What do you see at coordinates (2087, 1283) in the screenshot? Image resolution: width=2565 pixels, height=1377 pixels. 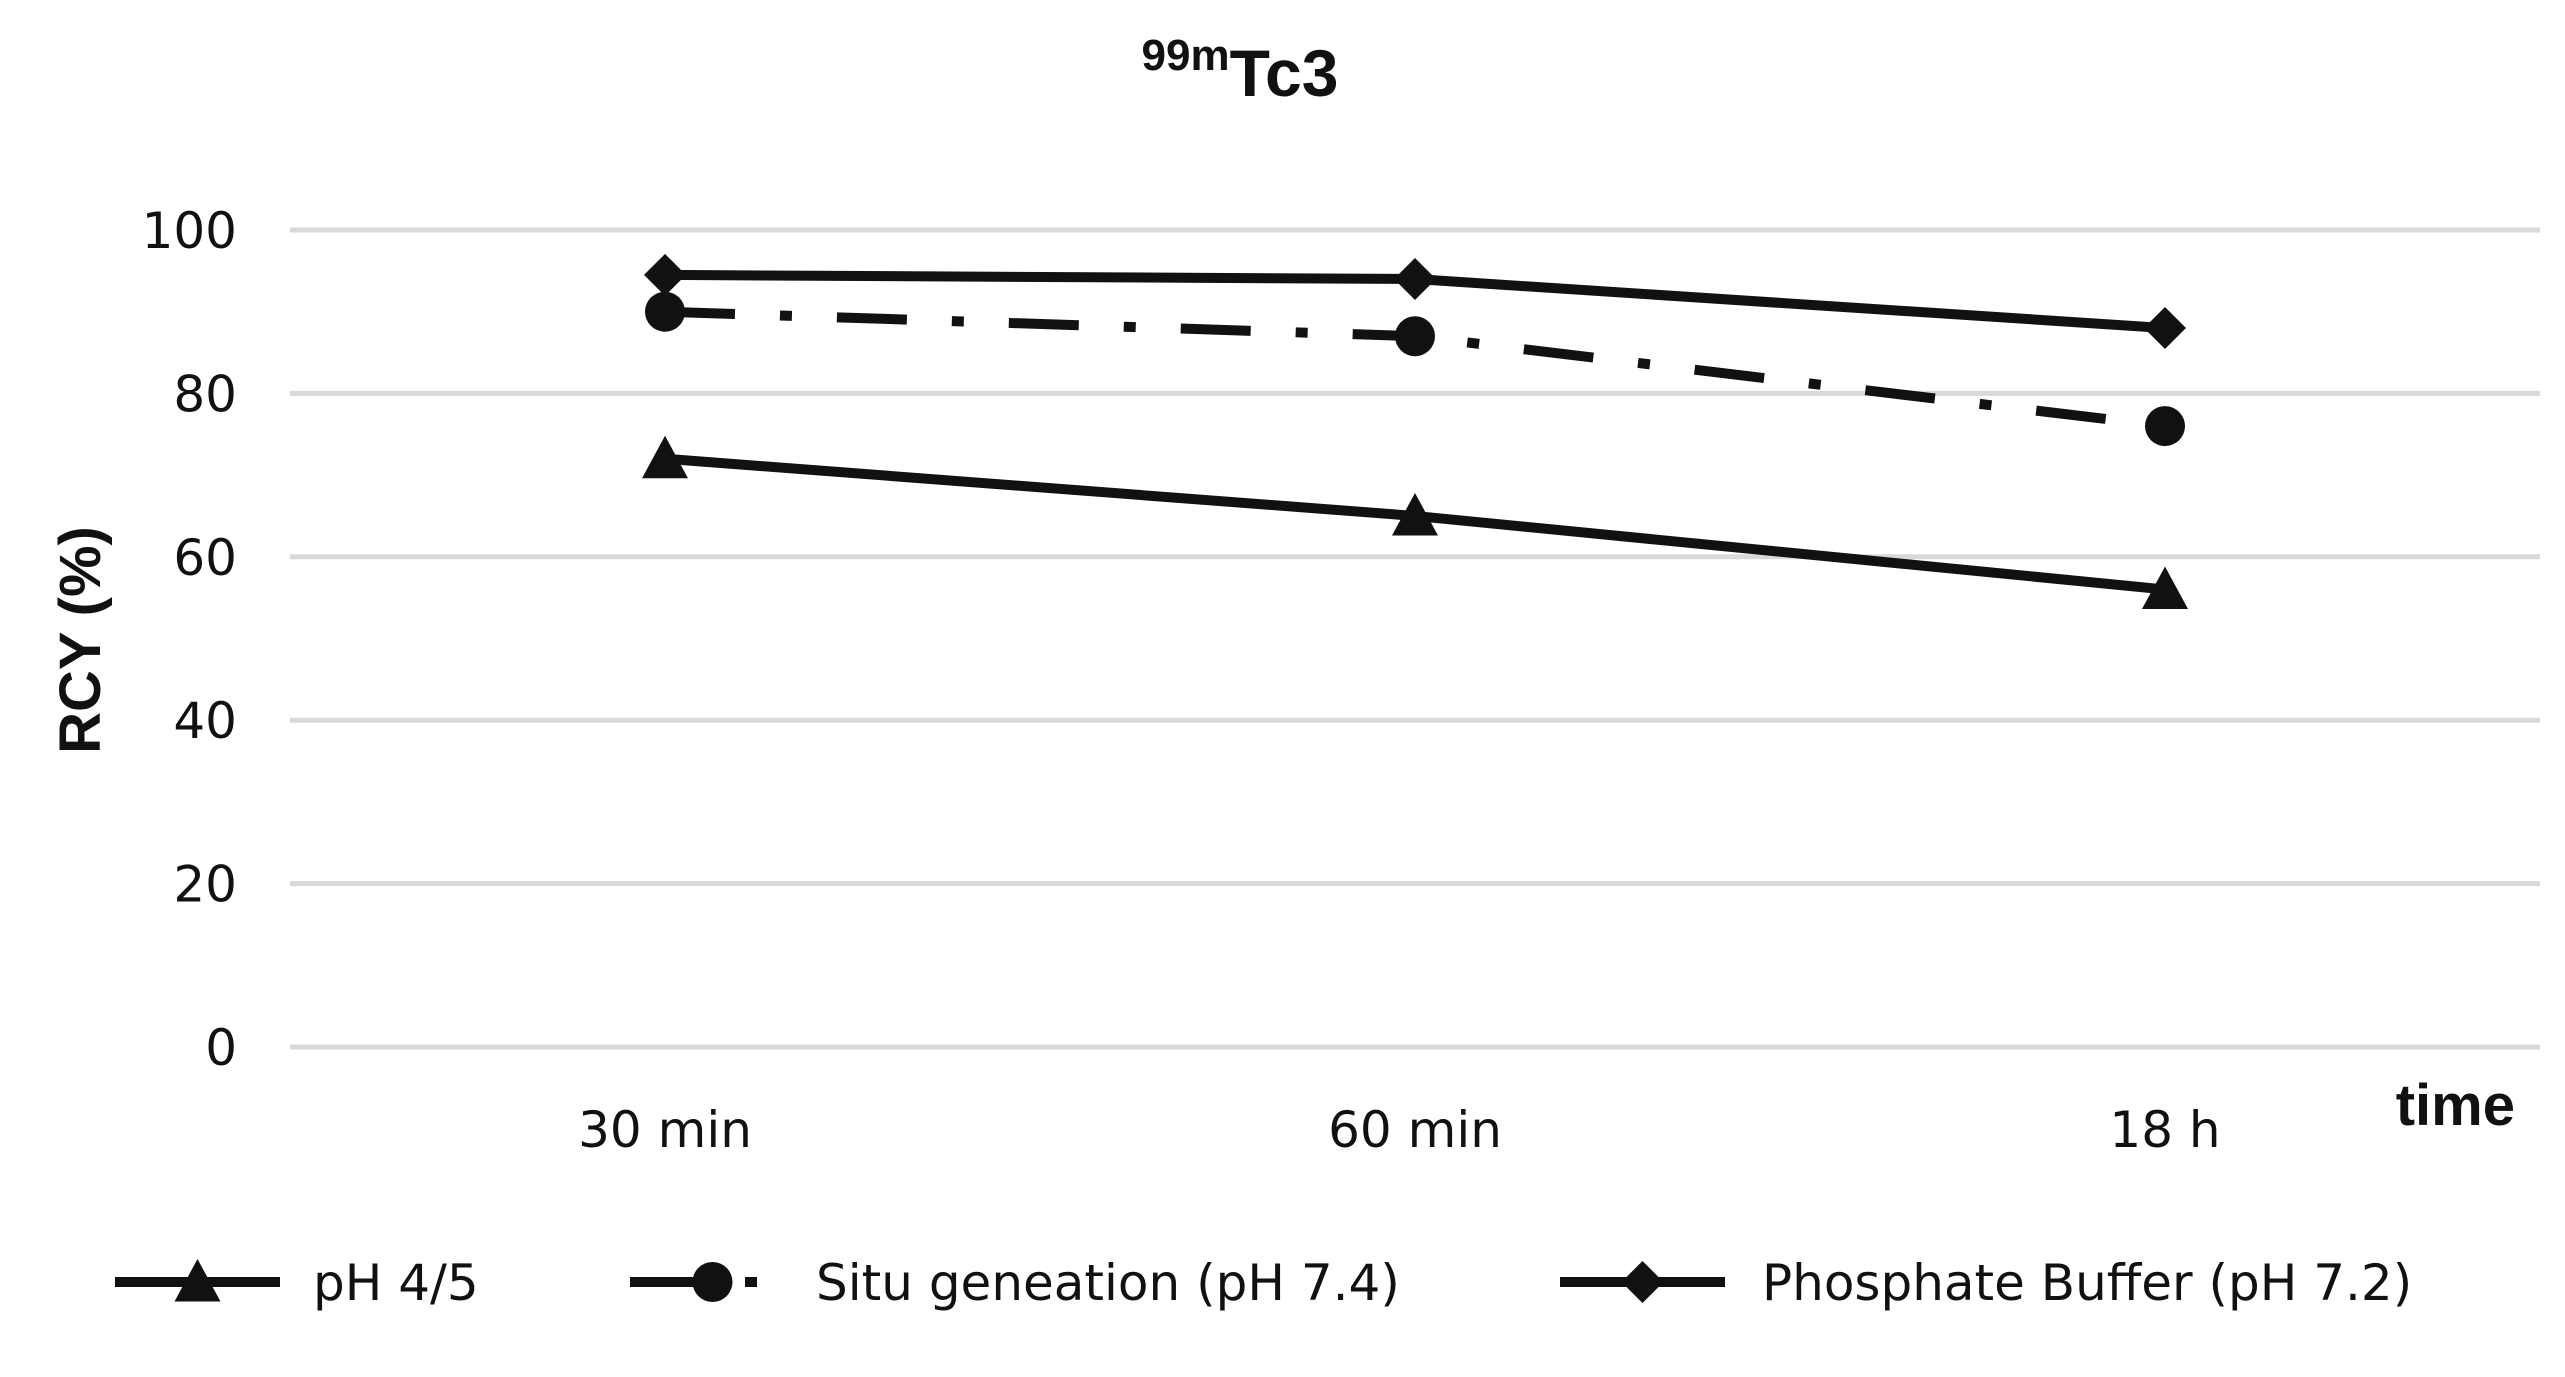 I see `legend-label: Phosphate Buffer (pH 7.2)` at bounding box center [2087, 1283].